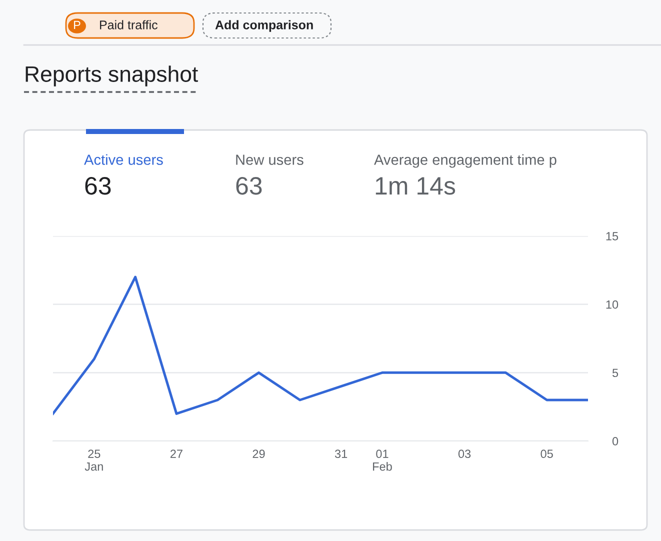 The width and height of the screenshot is (661, 541). What do you see at coordinates (123, 159) in the screenshot?
I see `text: Active users` at bounding box center [123, 159].